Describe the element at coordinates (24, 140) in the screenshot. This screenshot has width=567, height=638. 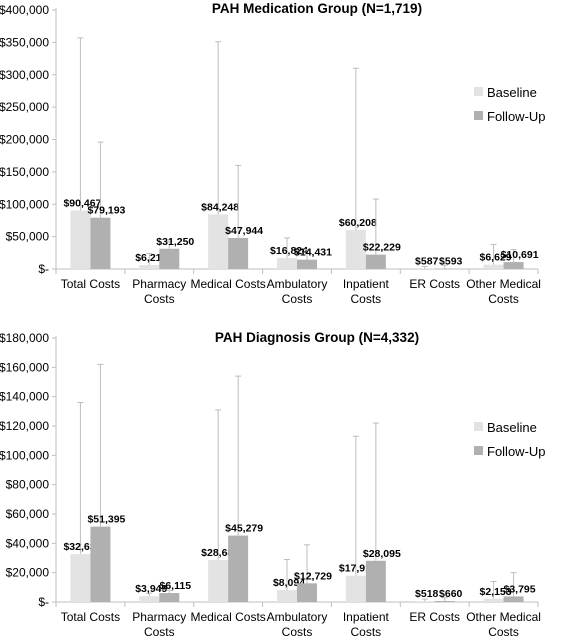
I see `y-tick-label: $200,000` at that location.